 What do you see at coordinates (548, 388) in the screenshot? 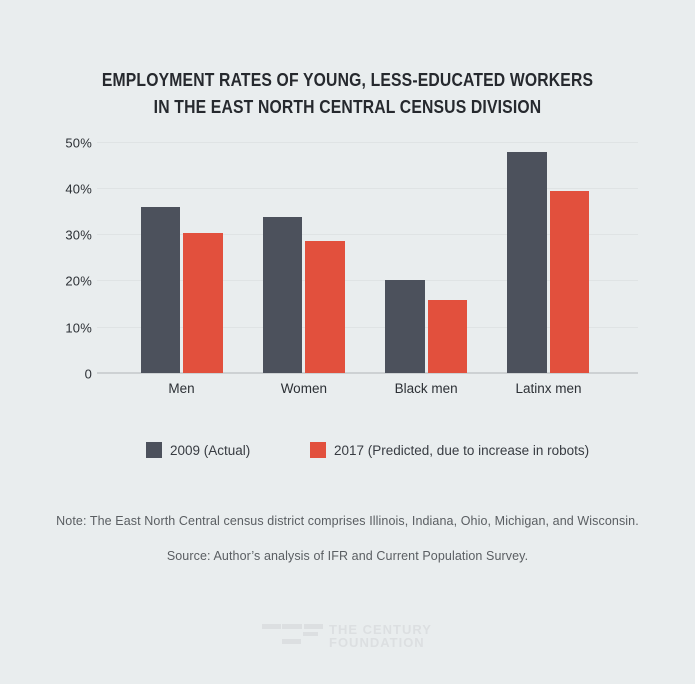
I see `x-axis-label-latinx-men: Latinx men` at bounding box center [548, 388].